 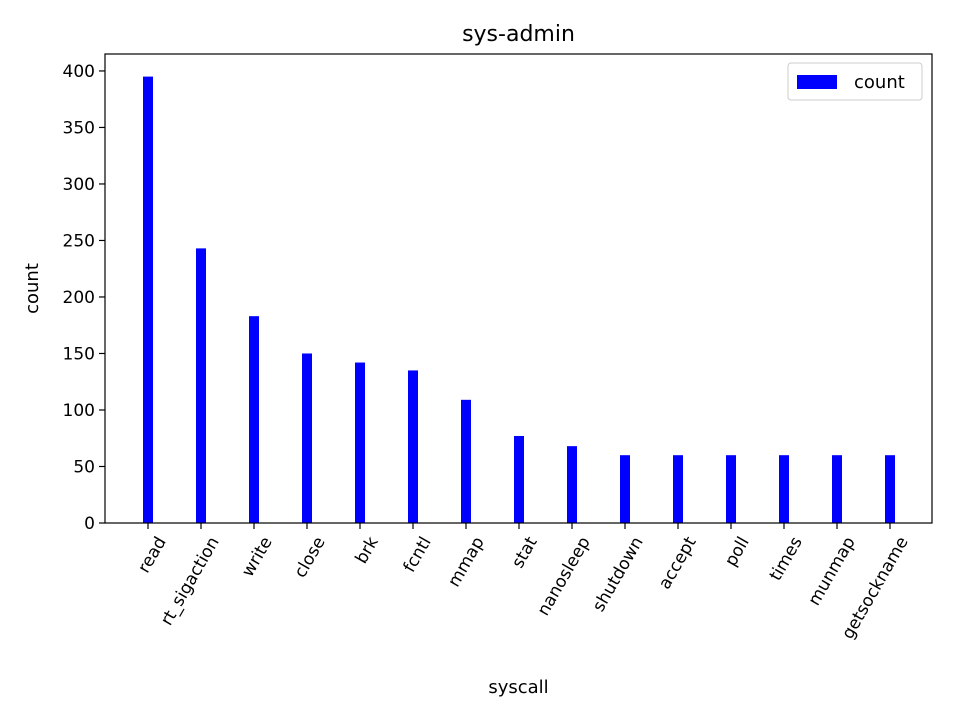 I want to click on bar-rt_sigaction, so click(x=201, y=385).